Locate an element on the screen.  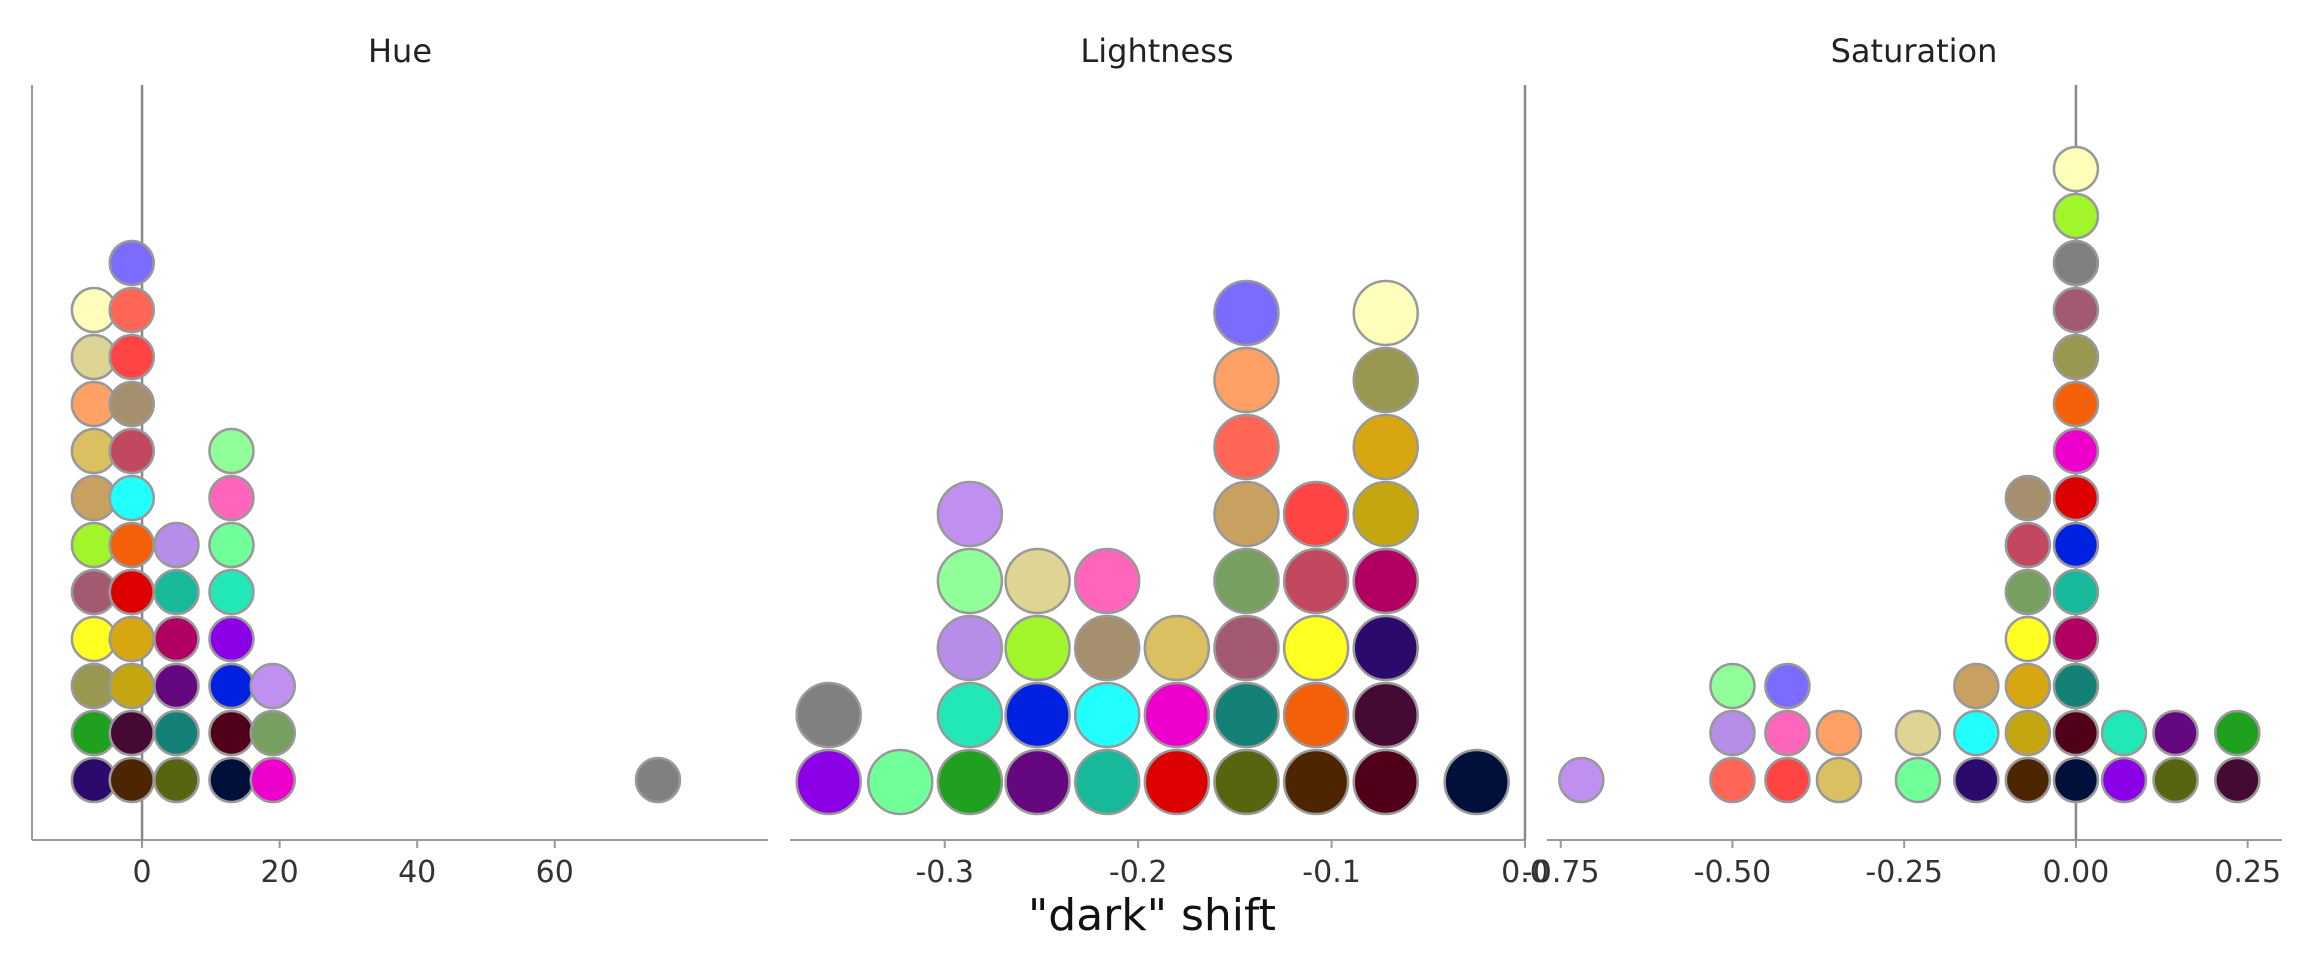
panel-title-saturation: Saturation is located at coordinates (1914, 51).